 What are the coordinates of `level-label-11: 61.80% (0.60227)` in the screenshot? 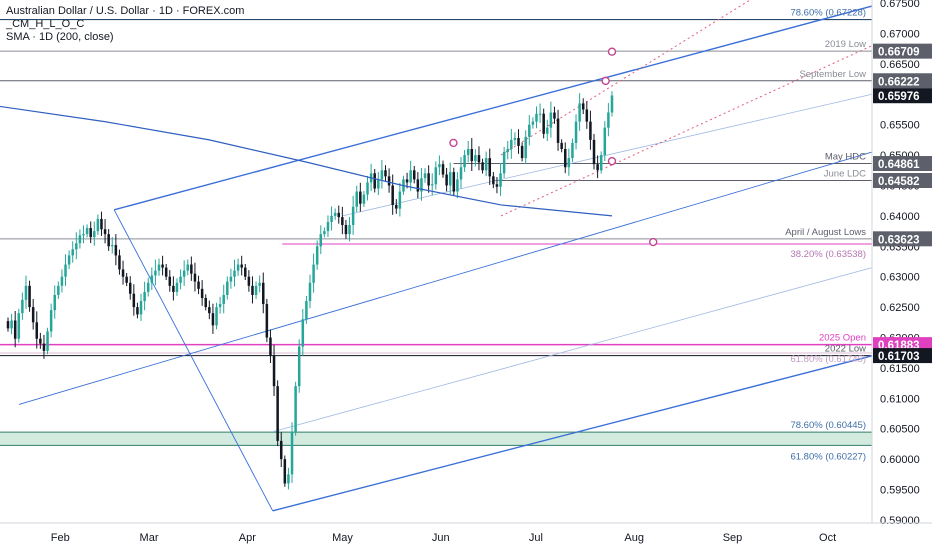 It's located at (828, 456).